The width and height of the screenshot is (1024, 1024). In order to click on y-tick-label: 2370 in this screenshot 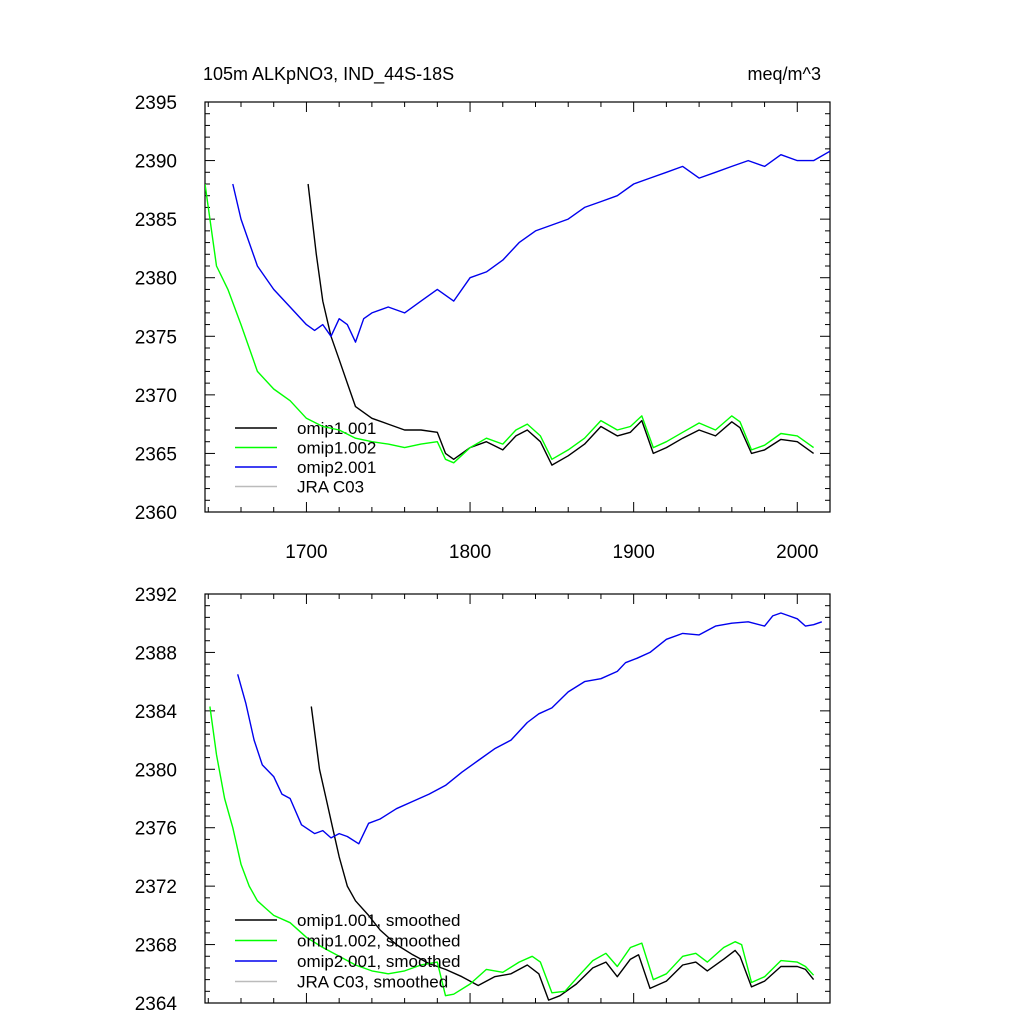, I will do `click(156, 396)`.